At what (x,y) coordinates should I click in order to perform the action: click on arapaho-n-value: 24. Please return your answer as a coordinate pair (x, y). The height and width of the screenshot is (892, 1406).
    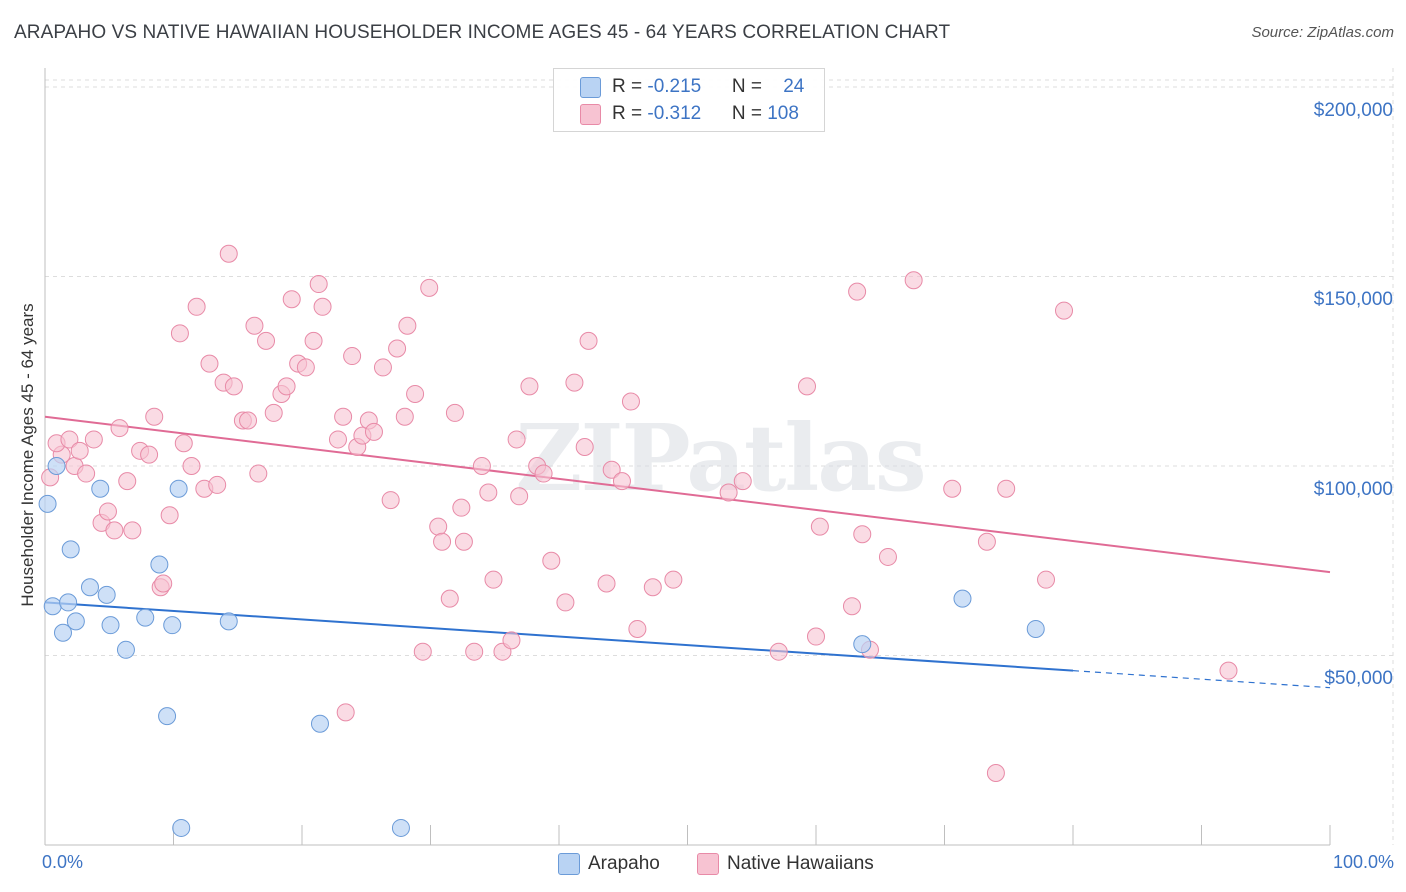
    Looking at the image, I should click on (794, 86).